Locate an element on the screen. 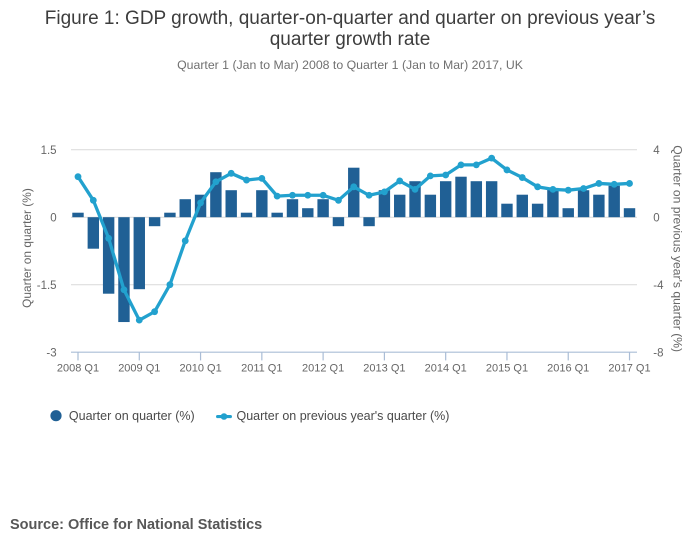 The width and height of the screenshot is (700, 554). svg-text: 2010 Q1 is located at coordinates (200, 368).